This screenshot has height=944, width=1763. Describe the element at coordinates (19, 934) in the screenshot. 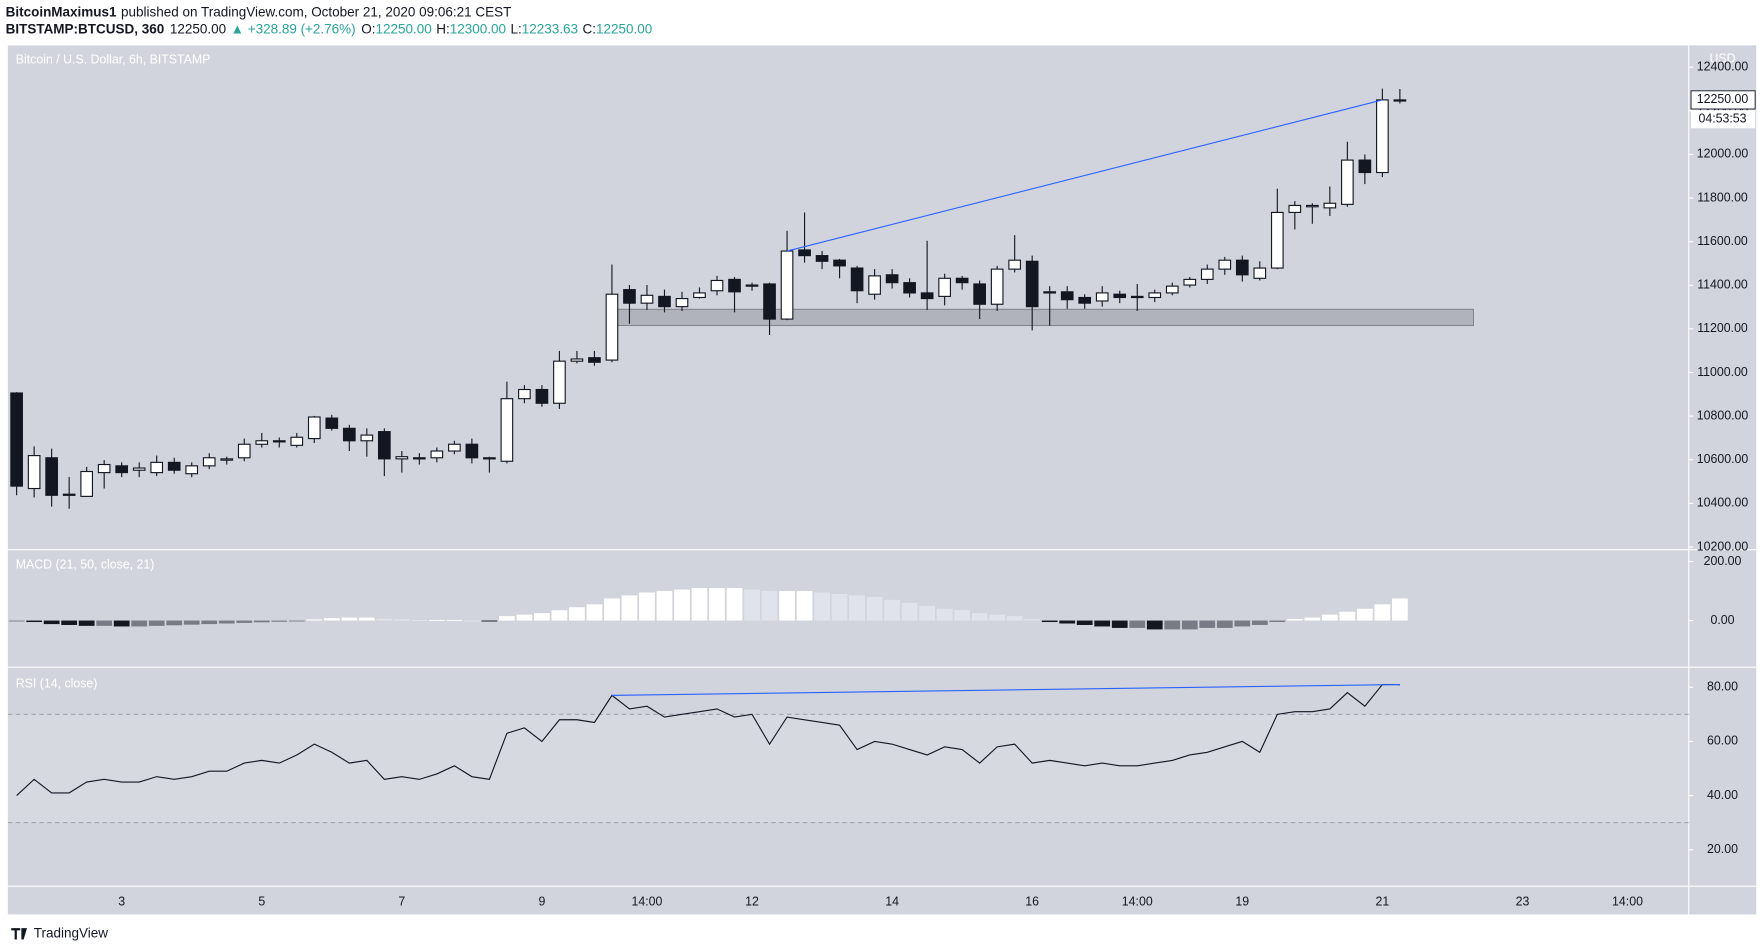

I see `brand-logo` at that location.